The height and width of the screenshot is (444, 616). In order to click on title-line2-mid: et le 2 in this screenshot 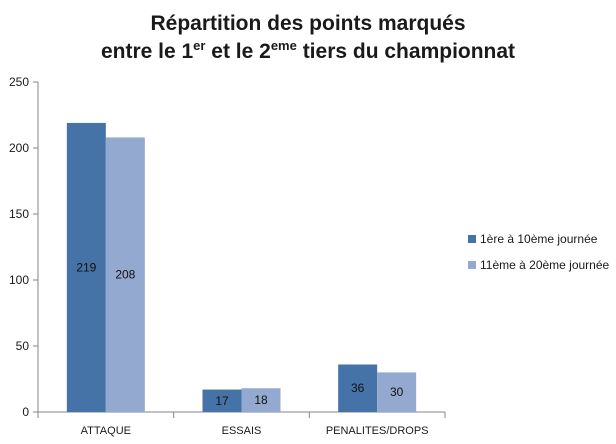, I will do `click(237, 51)`.